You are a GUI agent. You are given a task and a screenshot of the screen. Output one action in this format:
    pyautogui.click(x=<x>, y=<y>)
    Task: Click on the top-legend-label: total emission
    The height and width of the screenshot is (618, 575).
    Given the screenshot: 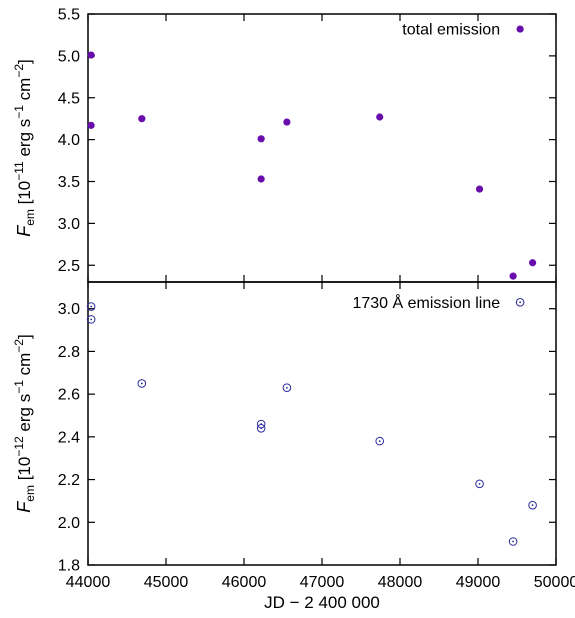 What is the action you would take?
    pyautogui.click(x=451, y=30)
    